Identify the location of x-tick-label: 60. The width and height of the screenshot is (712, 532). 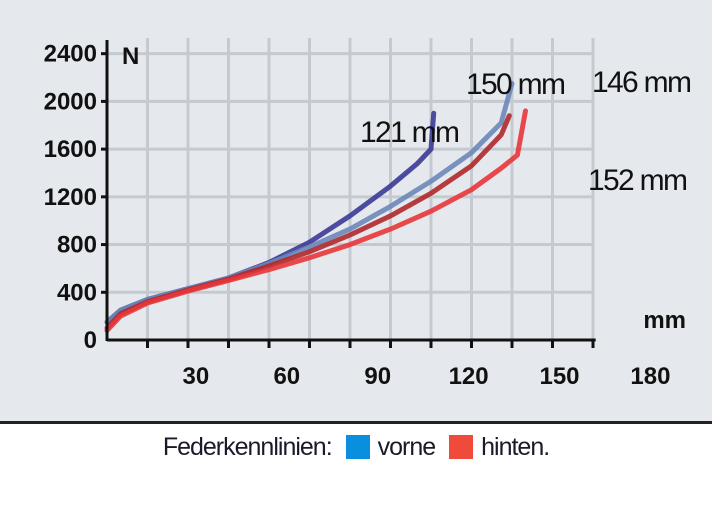
(286, 376).